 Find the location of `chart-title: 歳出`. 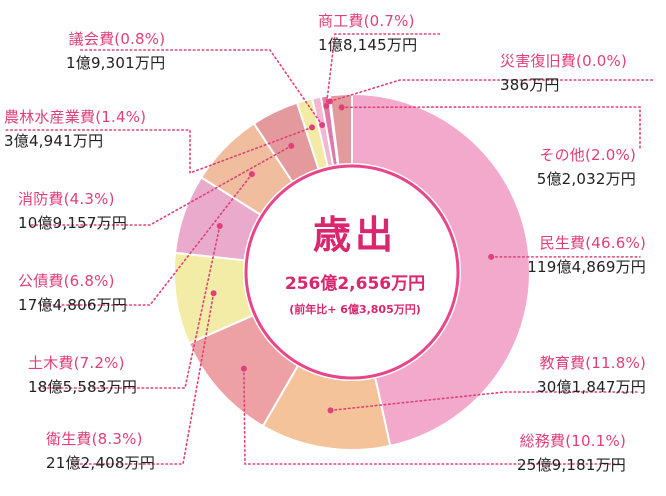

chart-title: 歳出 is located at coordinates (354, 235).